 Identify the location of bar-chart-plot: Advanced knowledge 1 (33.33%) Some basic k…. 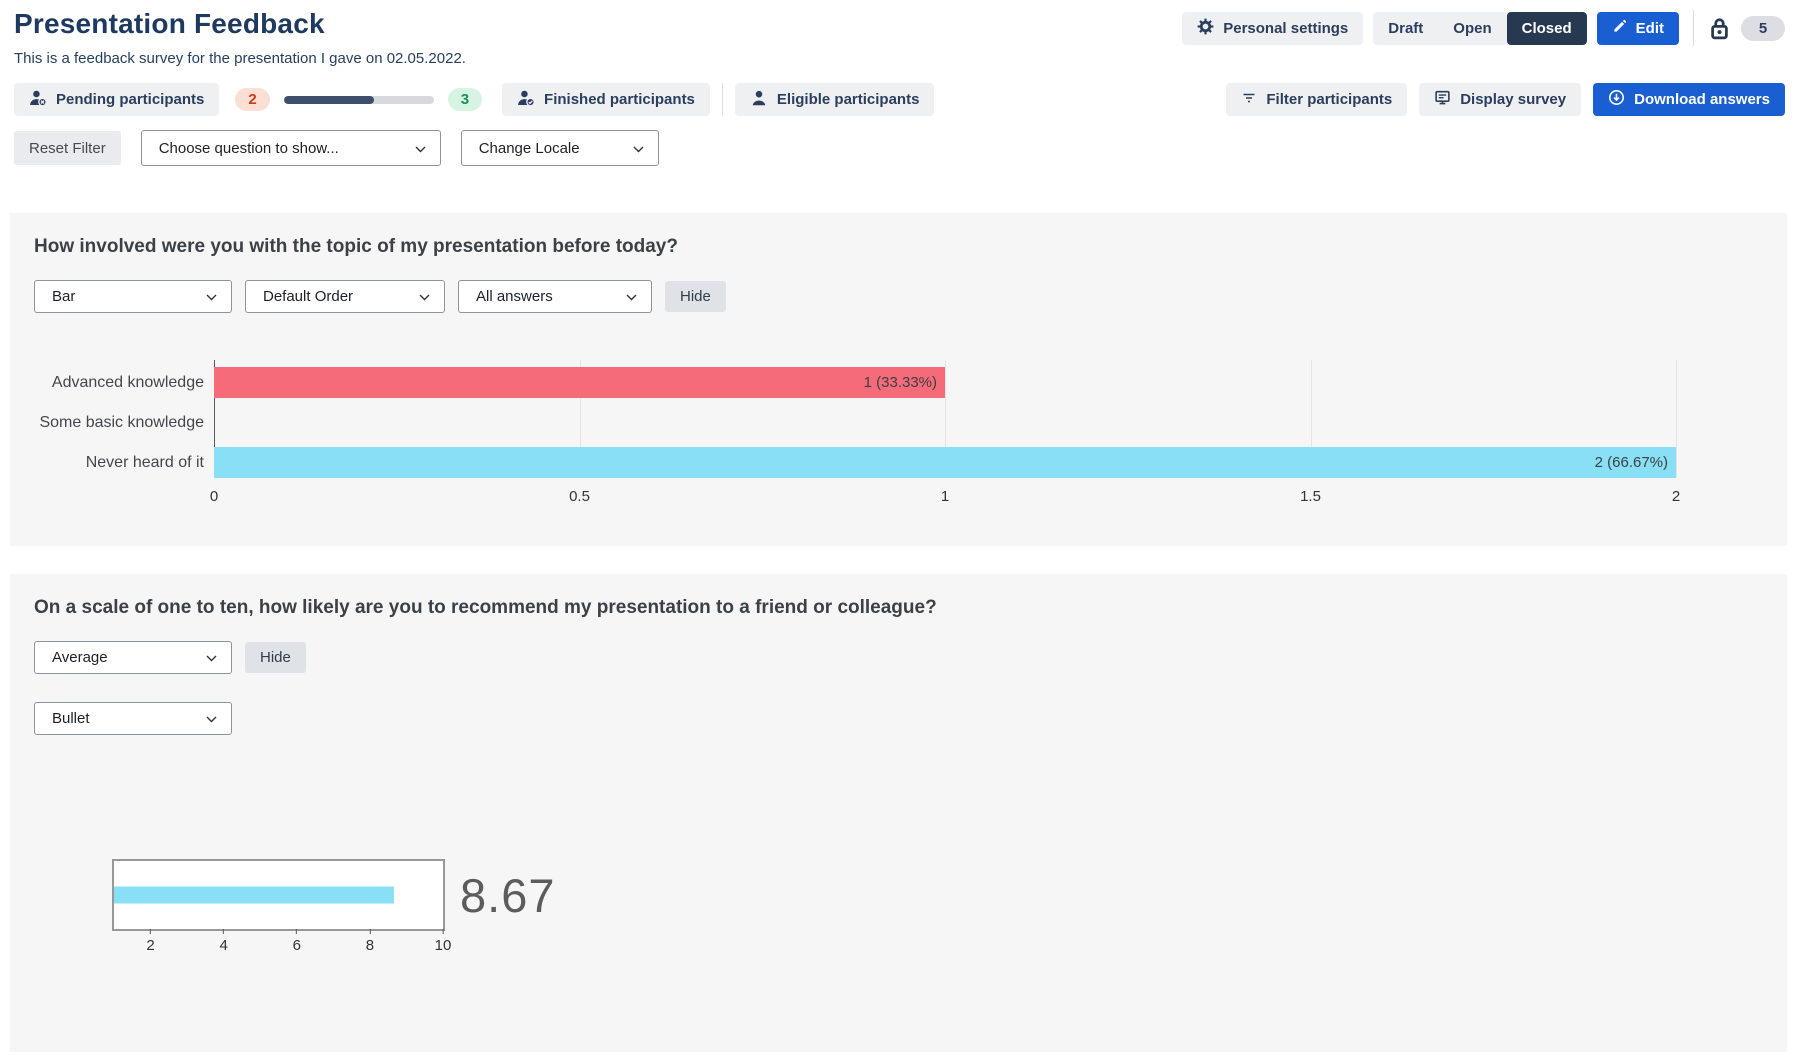
(858, 419).